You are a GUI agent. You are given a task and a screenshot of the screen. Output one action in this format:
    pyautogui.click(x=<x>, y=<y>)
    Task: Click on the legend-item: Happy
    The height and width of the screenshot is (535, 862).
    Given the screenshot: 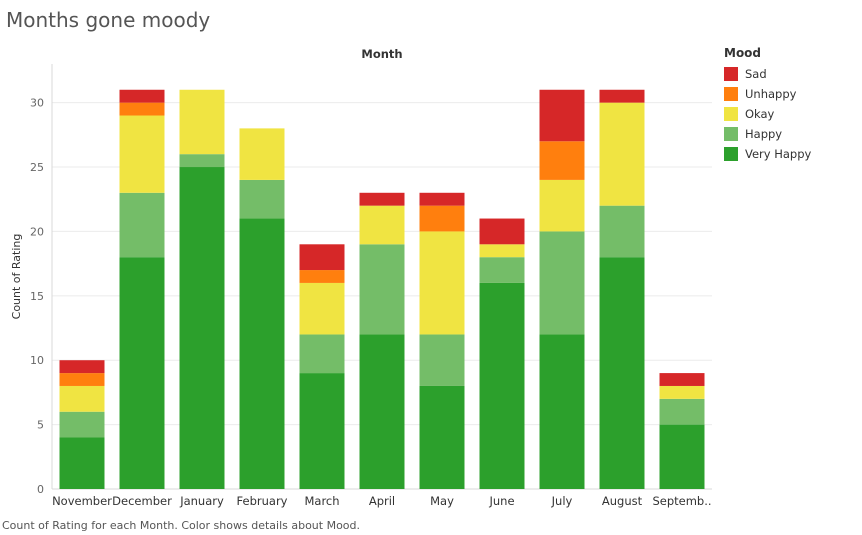 What is the action you would take?
    pyautogui.click(x=767, y=134)
    